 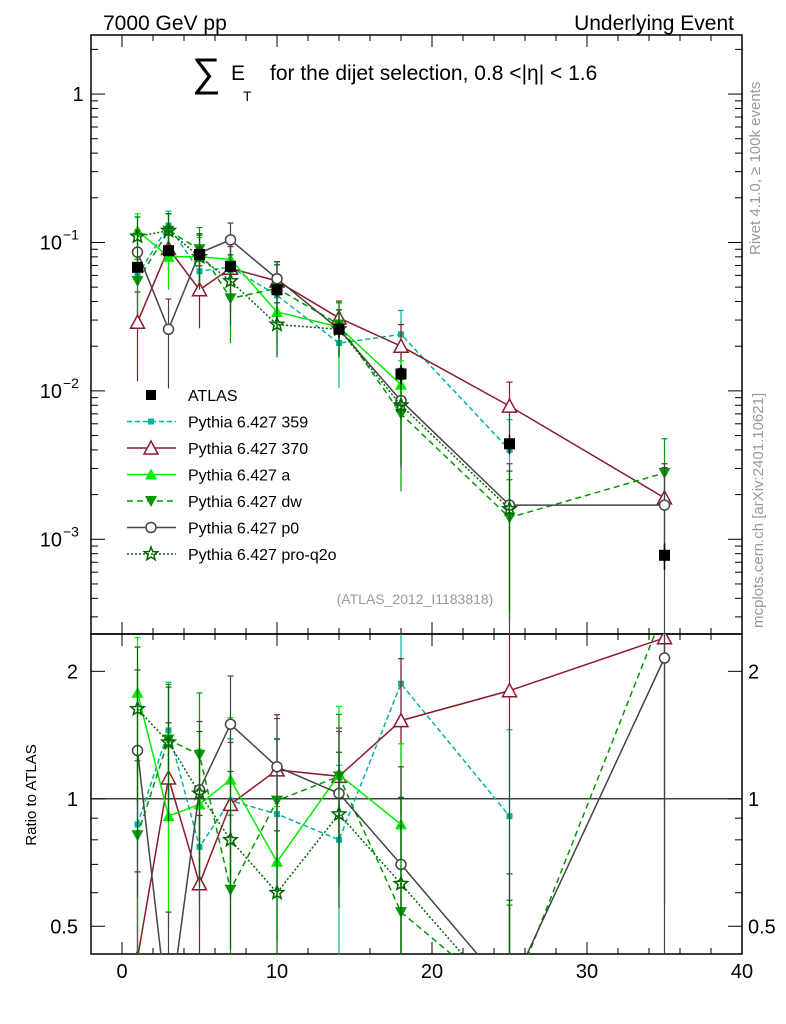 What do you see at coordinates (432, 972) in the screenshot?
I see `x-tick-label: 20` at bounding box center [432, 972].